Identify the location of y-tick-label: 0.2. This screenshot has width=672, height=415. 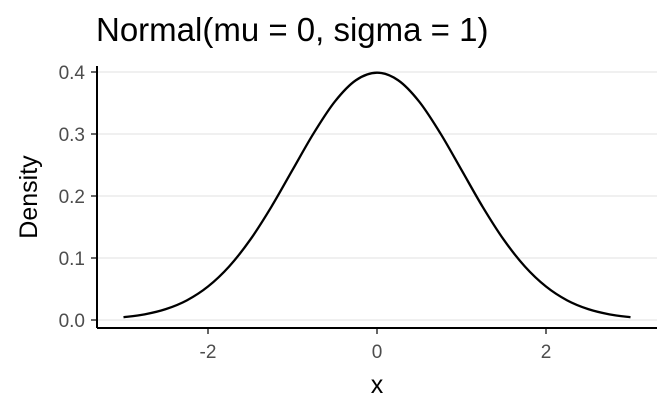
(72, 197).